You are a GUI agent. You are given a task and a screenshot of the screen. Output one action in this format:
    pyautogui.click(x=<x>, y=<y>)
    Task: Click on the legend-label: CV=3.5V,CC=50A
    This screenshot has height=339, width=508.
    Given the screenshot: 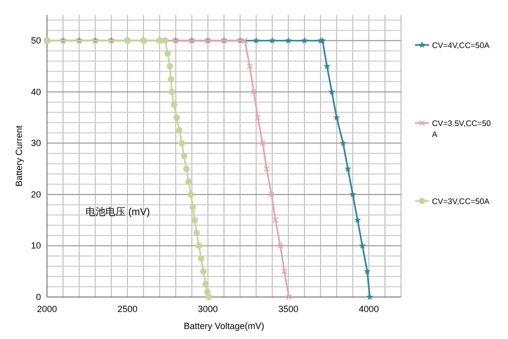 What is the action you would take?
    pyautogui.click(x=462, y=129)
    